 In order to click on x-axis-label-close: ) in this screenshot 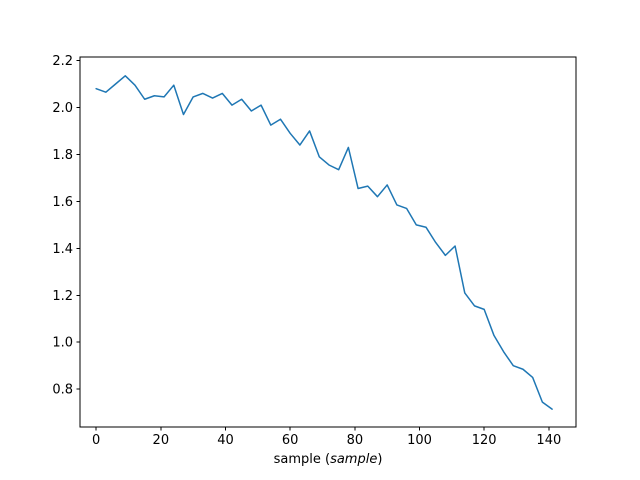, I will do `click(380, 459)`.